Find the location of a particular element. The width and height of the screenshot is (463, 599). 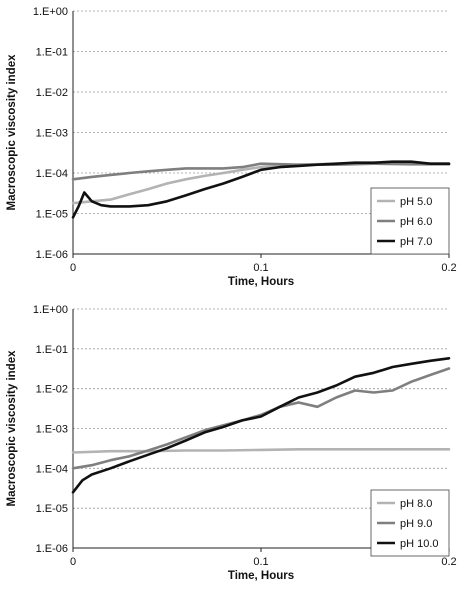

legend-label-2: pH 9.0 is located at coordinates (416, 524).